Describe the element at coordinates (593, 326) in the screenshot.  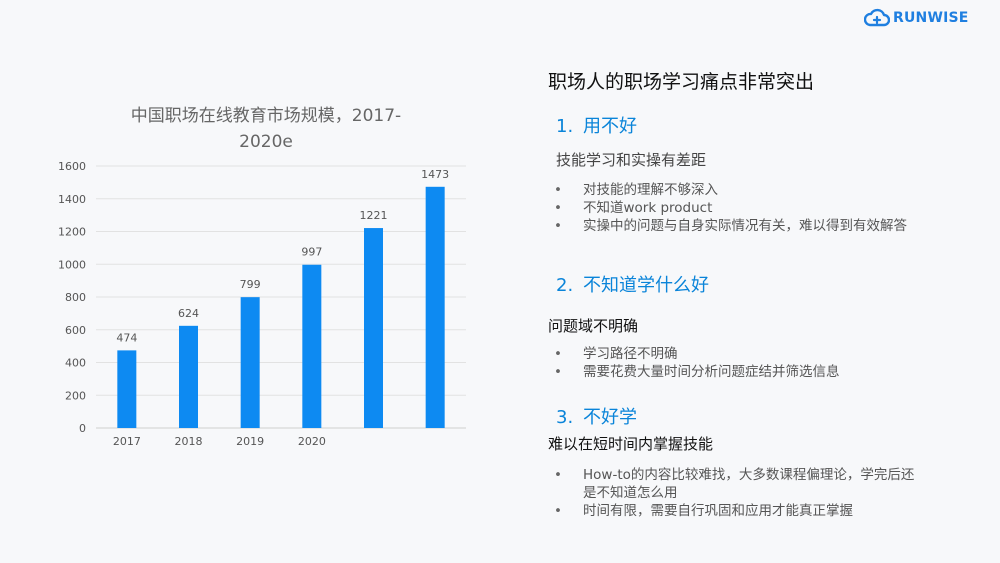
I see `section-2-subhead: 问题域不明确` at that location.